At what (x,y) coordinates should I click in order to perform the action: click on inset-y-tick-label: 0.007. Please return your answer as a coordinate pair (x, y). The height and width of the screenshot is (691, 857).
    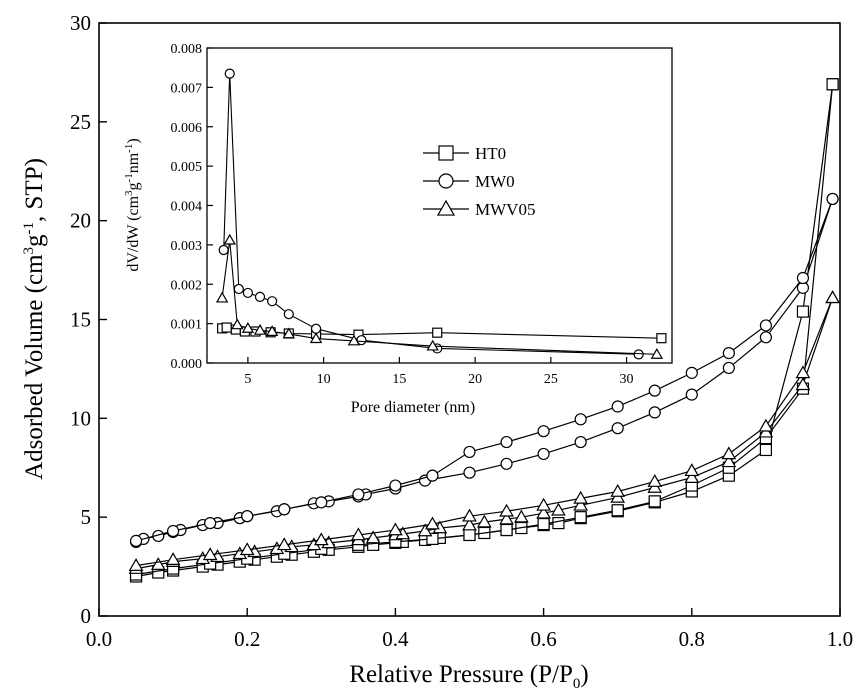
    Looking at the image, I should click on (187, 88).